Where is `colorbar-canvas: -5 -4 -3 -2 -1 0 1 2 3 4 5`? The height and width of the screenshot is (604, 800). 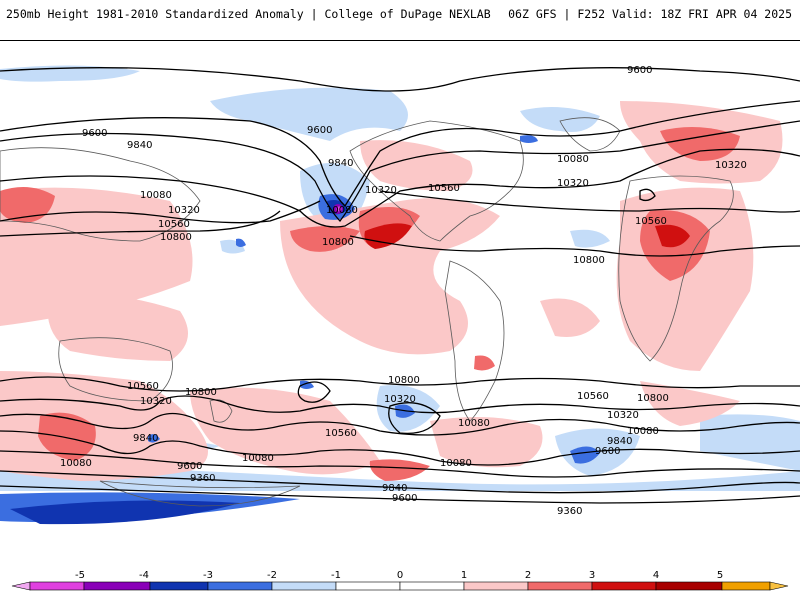 colorbar-canvas: -5 -4 -3 -2 -1 0 1 2 3 4 5 is located at coordinates (400, 580).